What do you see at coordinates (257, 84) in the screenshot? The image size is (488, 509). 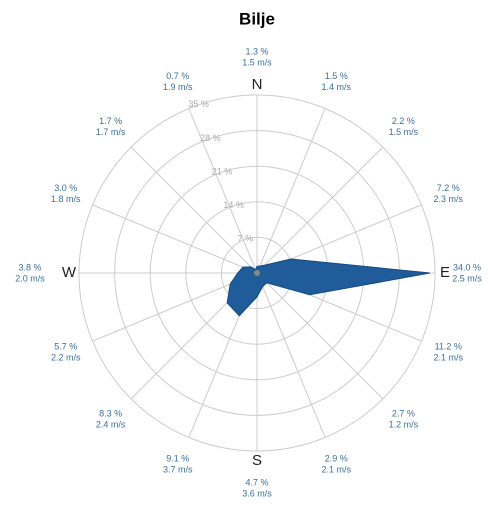 I see `direction-label: N` at bounding box center [257, 84].